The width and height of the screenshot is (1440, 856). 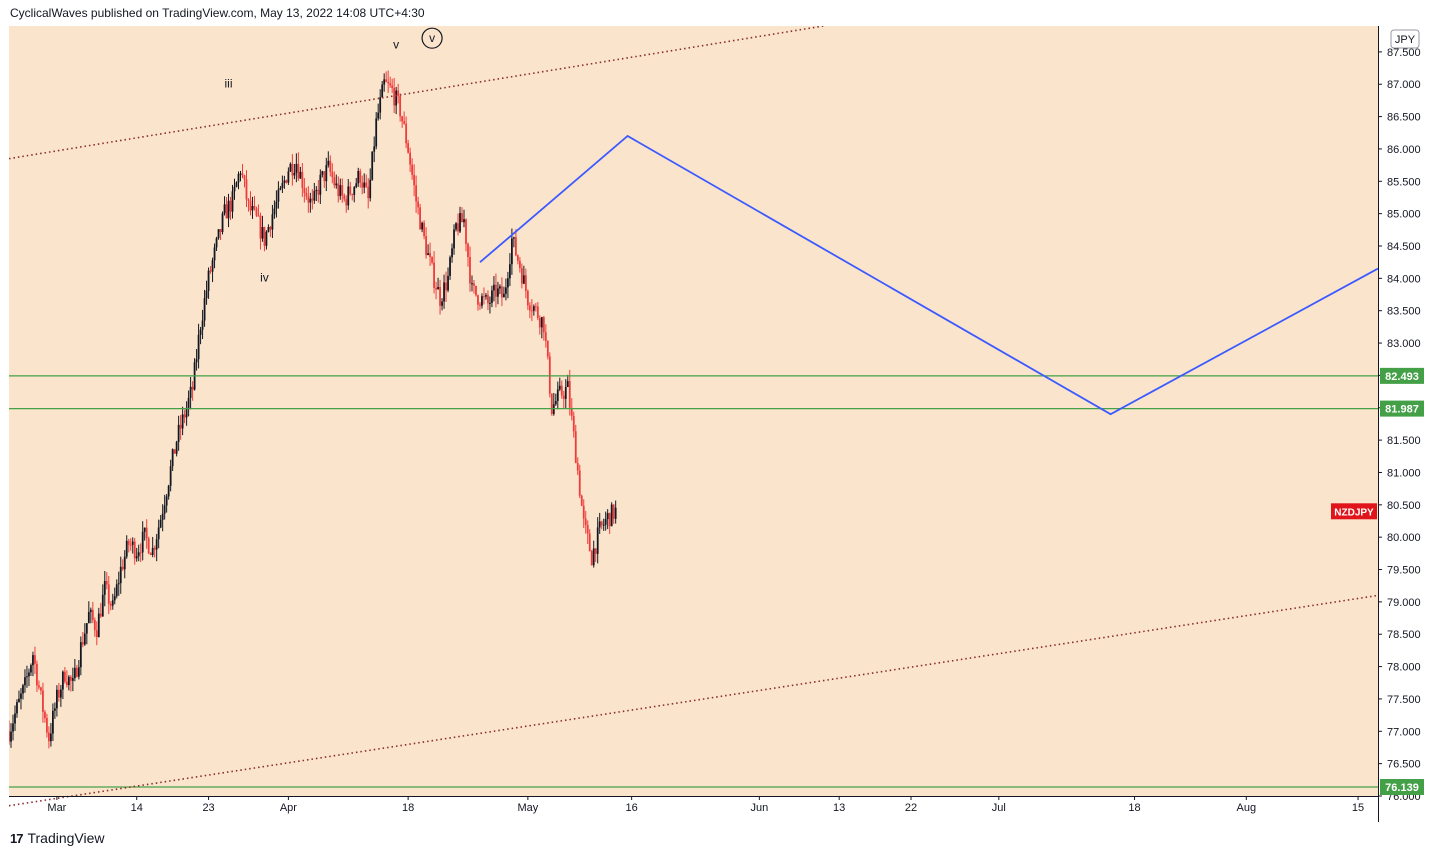 I want to click on y-tick-label: 78.000, so click(x=1404, y=668).